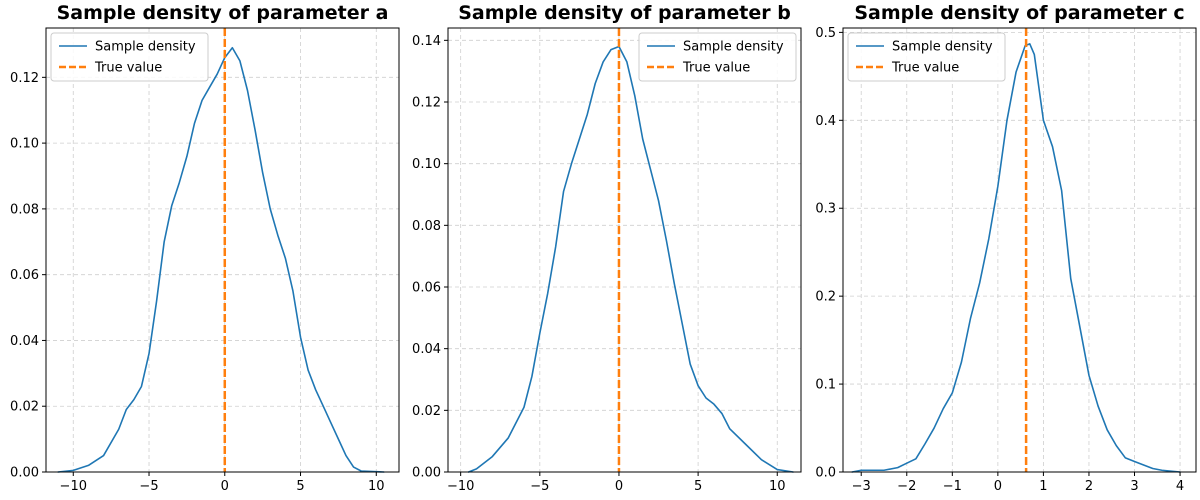  Describe the element at coordinates (861, 486) in the screenshot. I see `x-tick-label: −3` at that location.